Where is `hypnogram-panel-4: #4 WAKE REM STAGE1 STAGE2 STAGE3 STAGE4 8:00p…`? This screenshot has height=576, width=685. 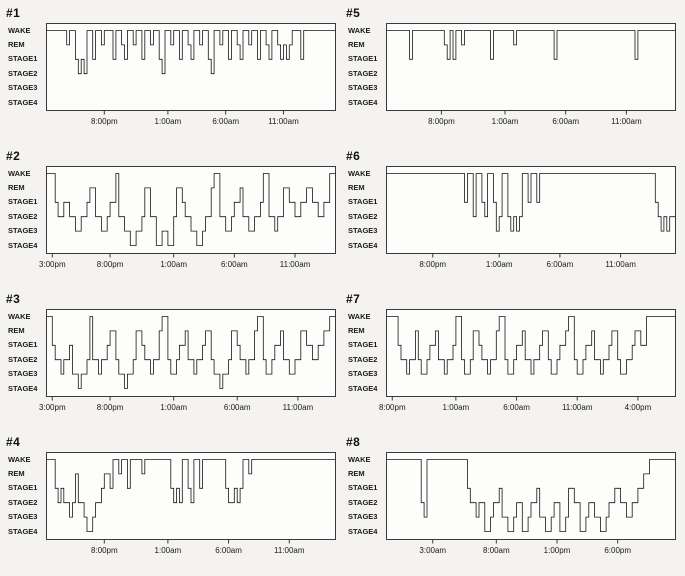 hypnogram-panel-4: #4 WAKE REM STAGE1 STAGE2 STAGE3 STAGE4 8:00p… is located at coordinates (174, 504).